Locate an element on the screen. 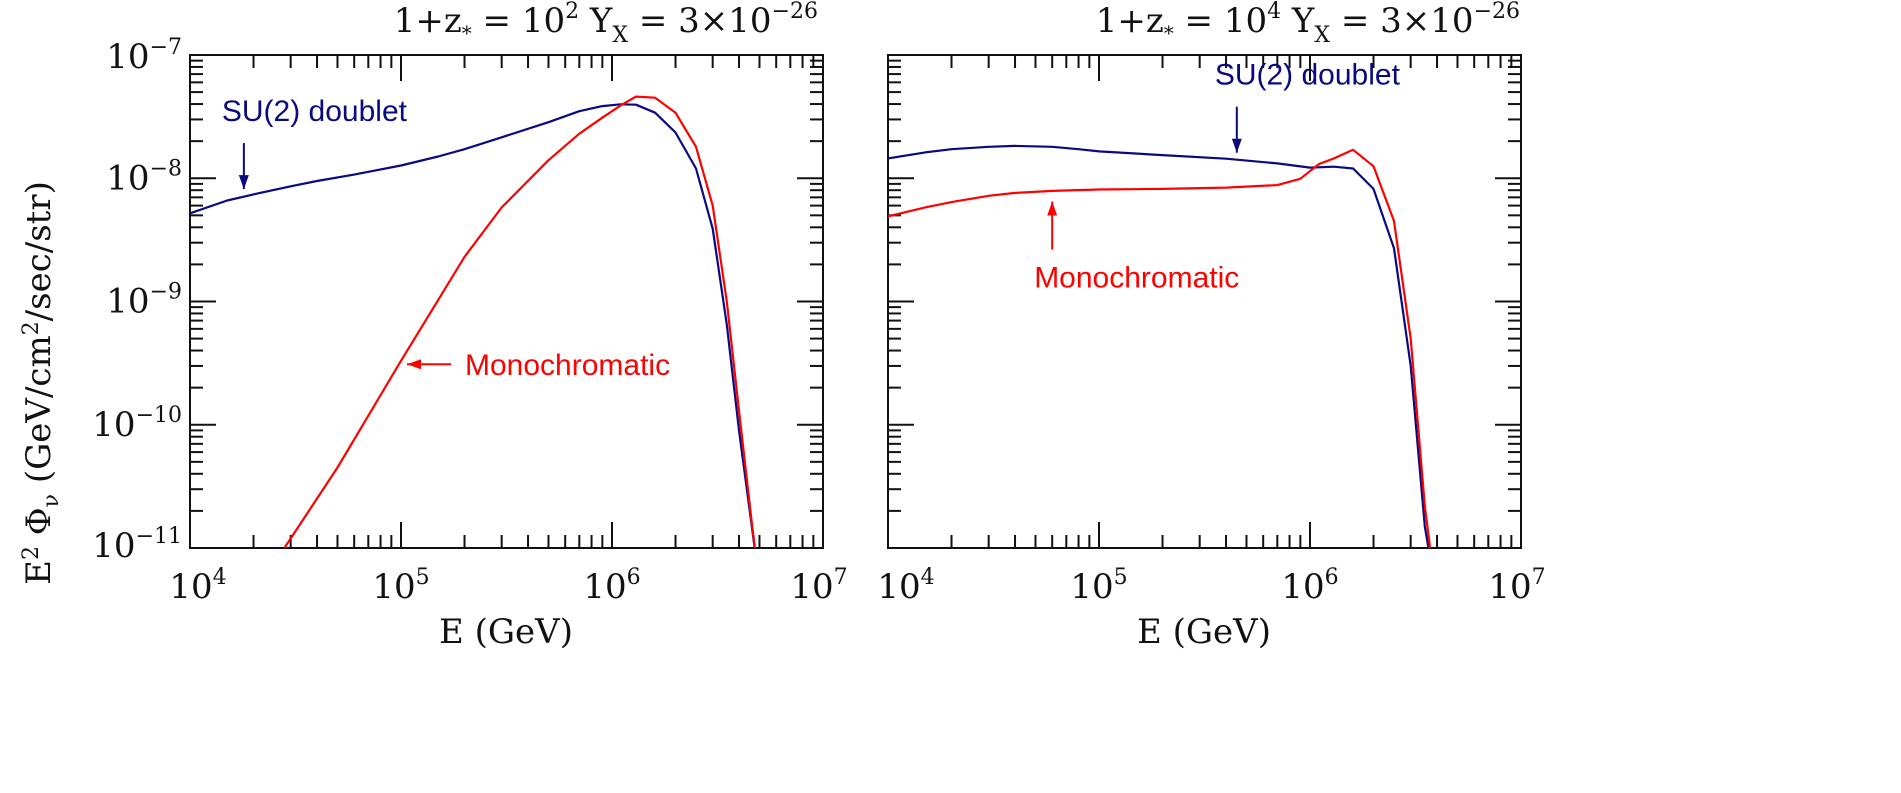  series-group is located at coordinates (1160, 346).